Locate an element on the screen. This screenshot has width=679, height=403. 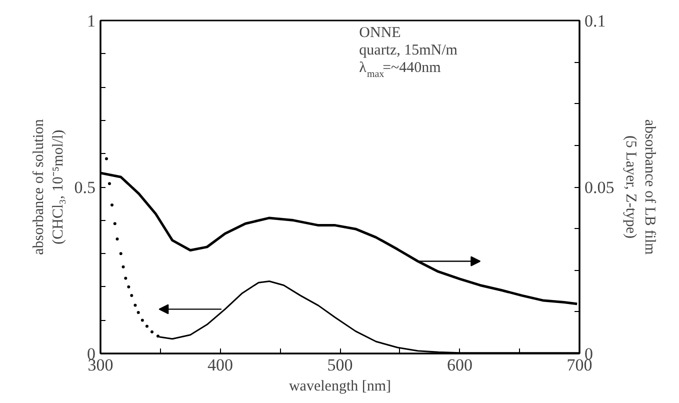
y-tick-label: 1 is located at coordinates (91, 21).